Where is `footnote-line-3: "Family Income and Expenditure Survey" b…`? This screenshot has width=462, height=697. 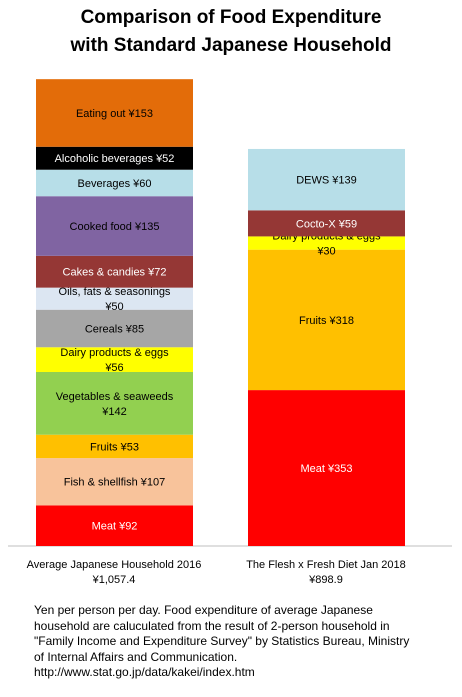 footnote-line-3: "Family Income and Expenditure Survey" b… is located at coordinates (222, 641).